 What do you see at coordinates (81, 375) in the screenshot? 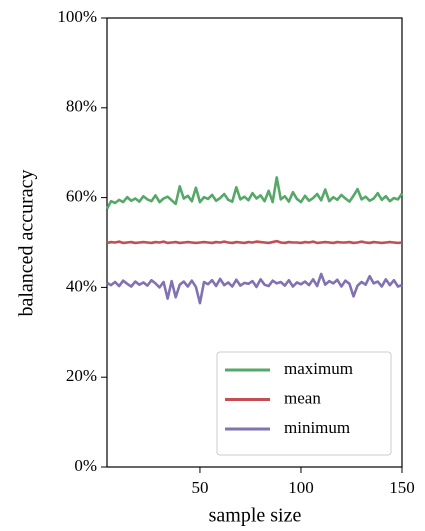
I see `y-tick-label: 20%` at bounding box center [81, 375].